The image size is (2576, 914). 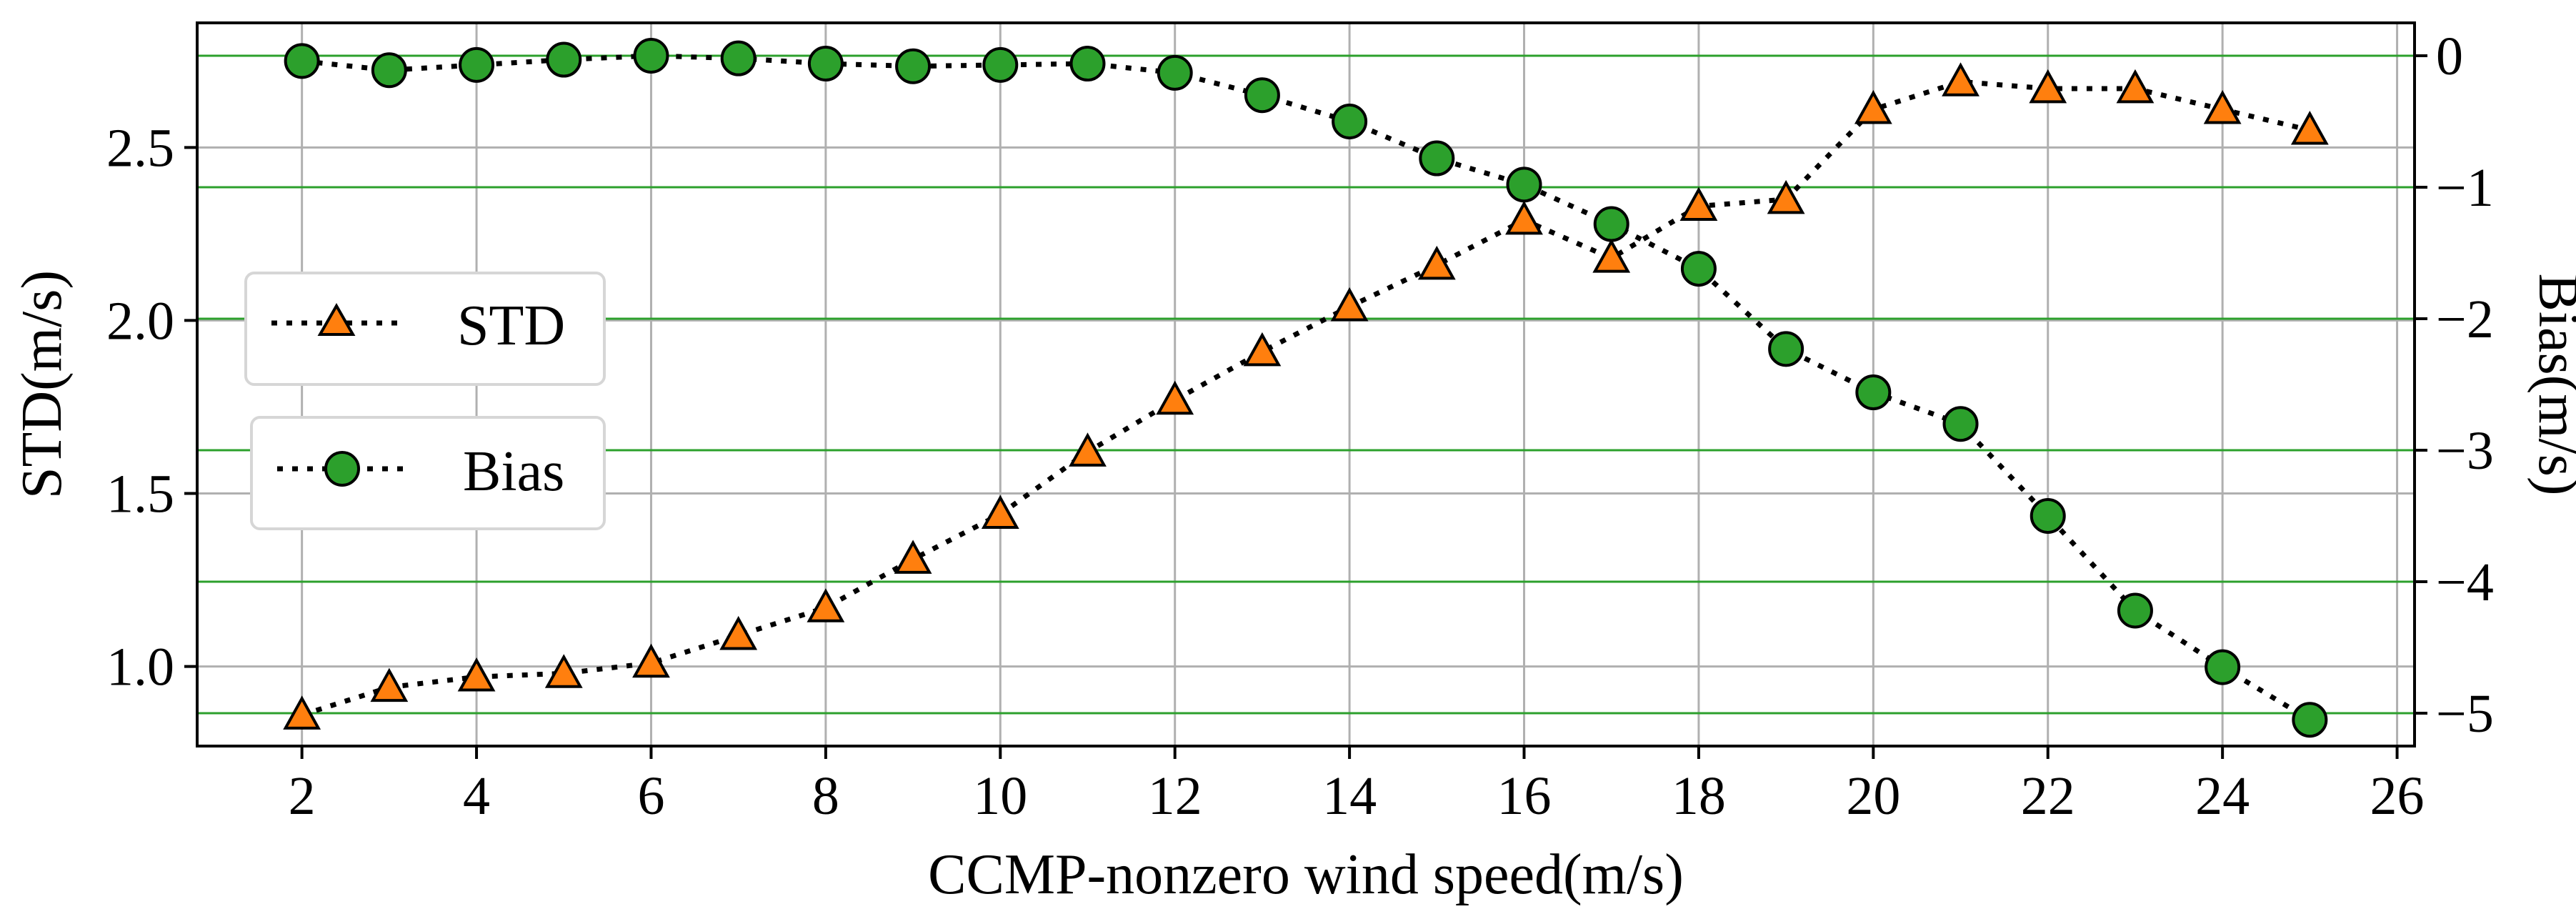 What do you see at coordinates (2397, 796) in the screenshot?
I see `x-tick-label: 26` at bounding box center [2397, 796].